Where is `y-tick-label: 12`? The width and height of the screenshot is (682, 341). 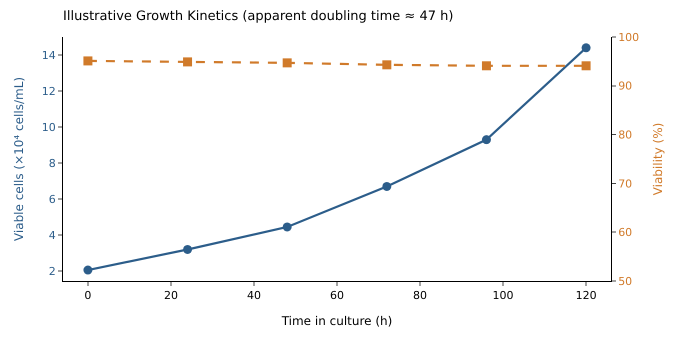 y-tick-label: 12 is located at coordinates (49, 91).